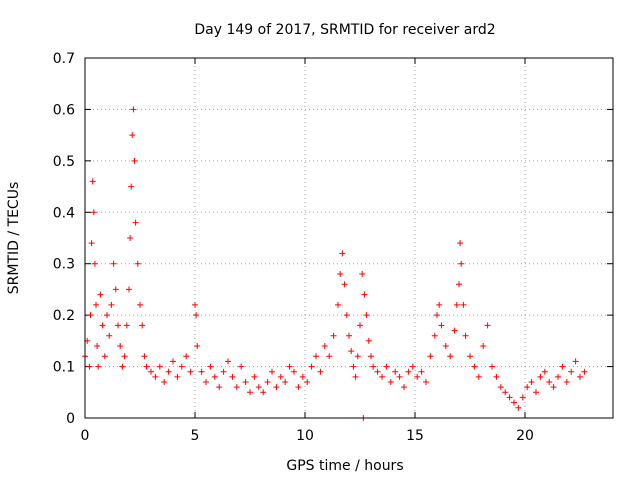 This screenshot has height=480, width=640. I want to click on y-tick-label: 0.7, so click(64, 59).